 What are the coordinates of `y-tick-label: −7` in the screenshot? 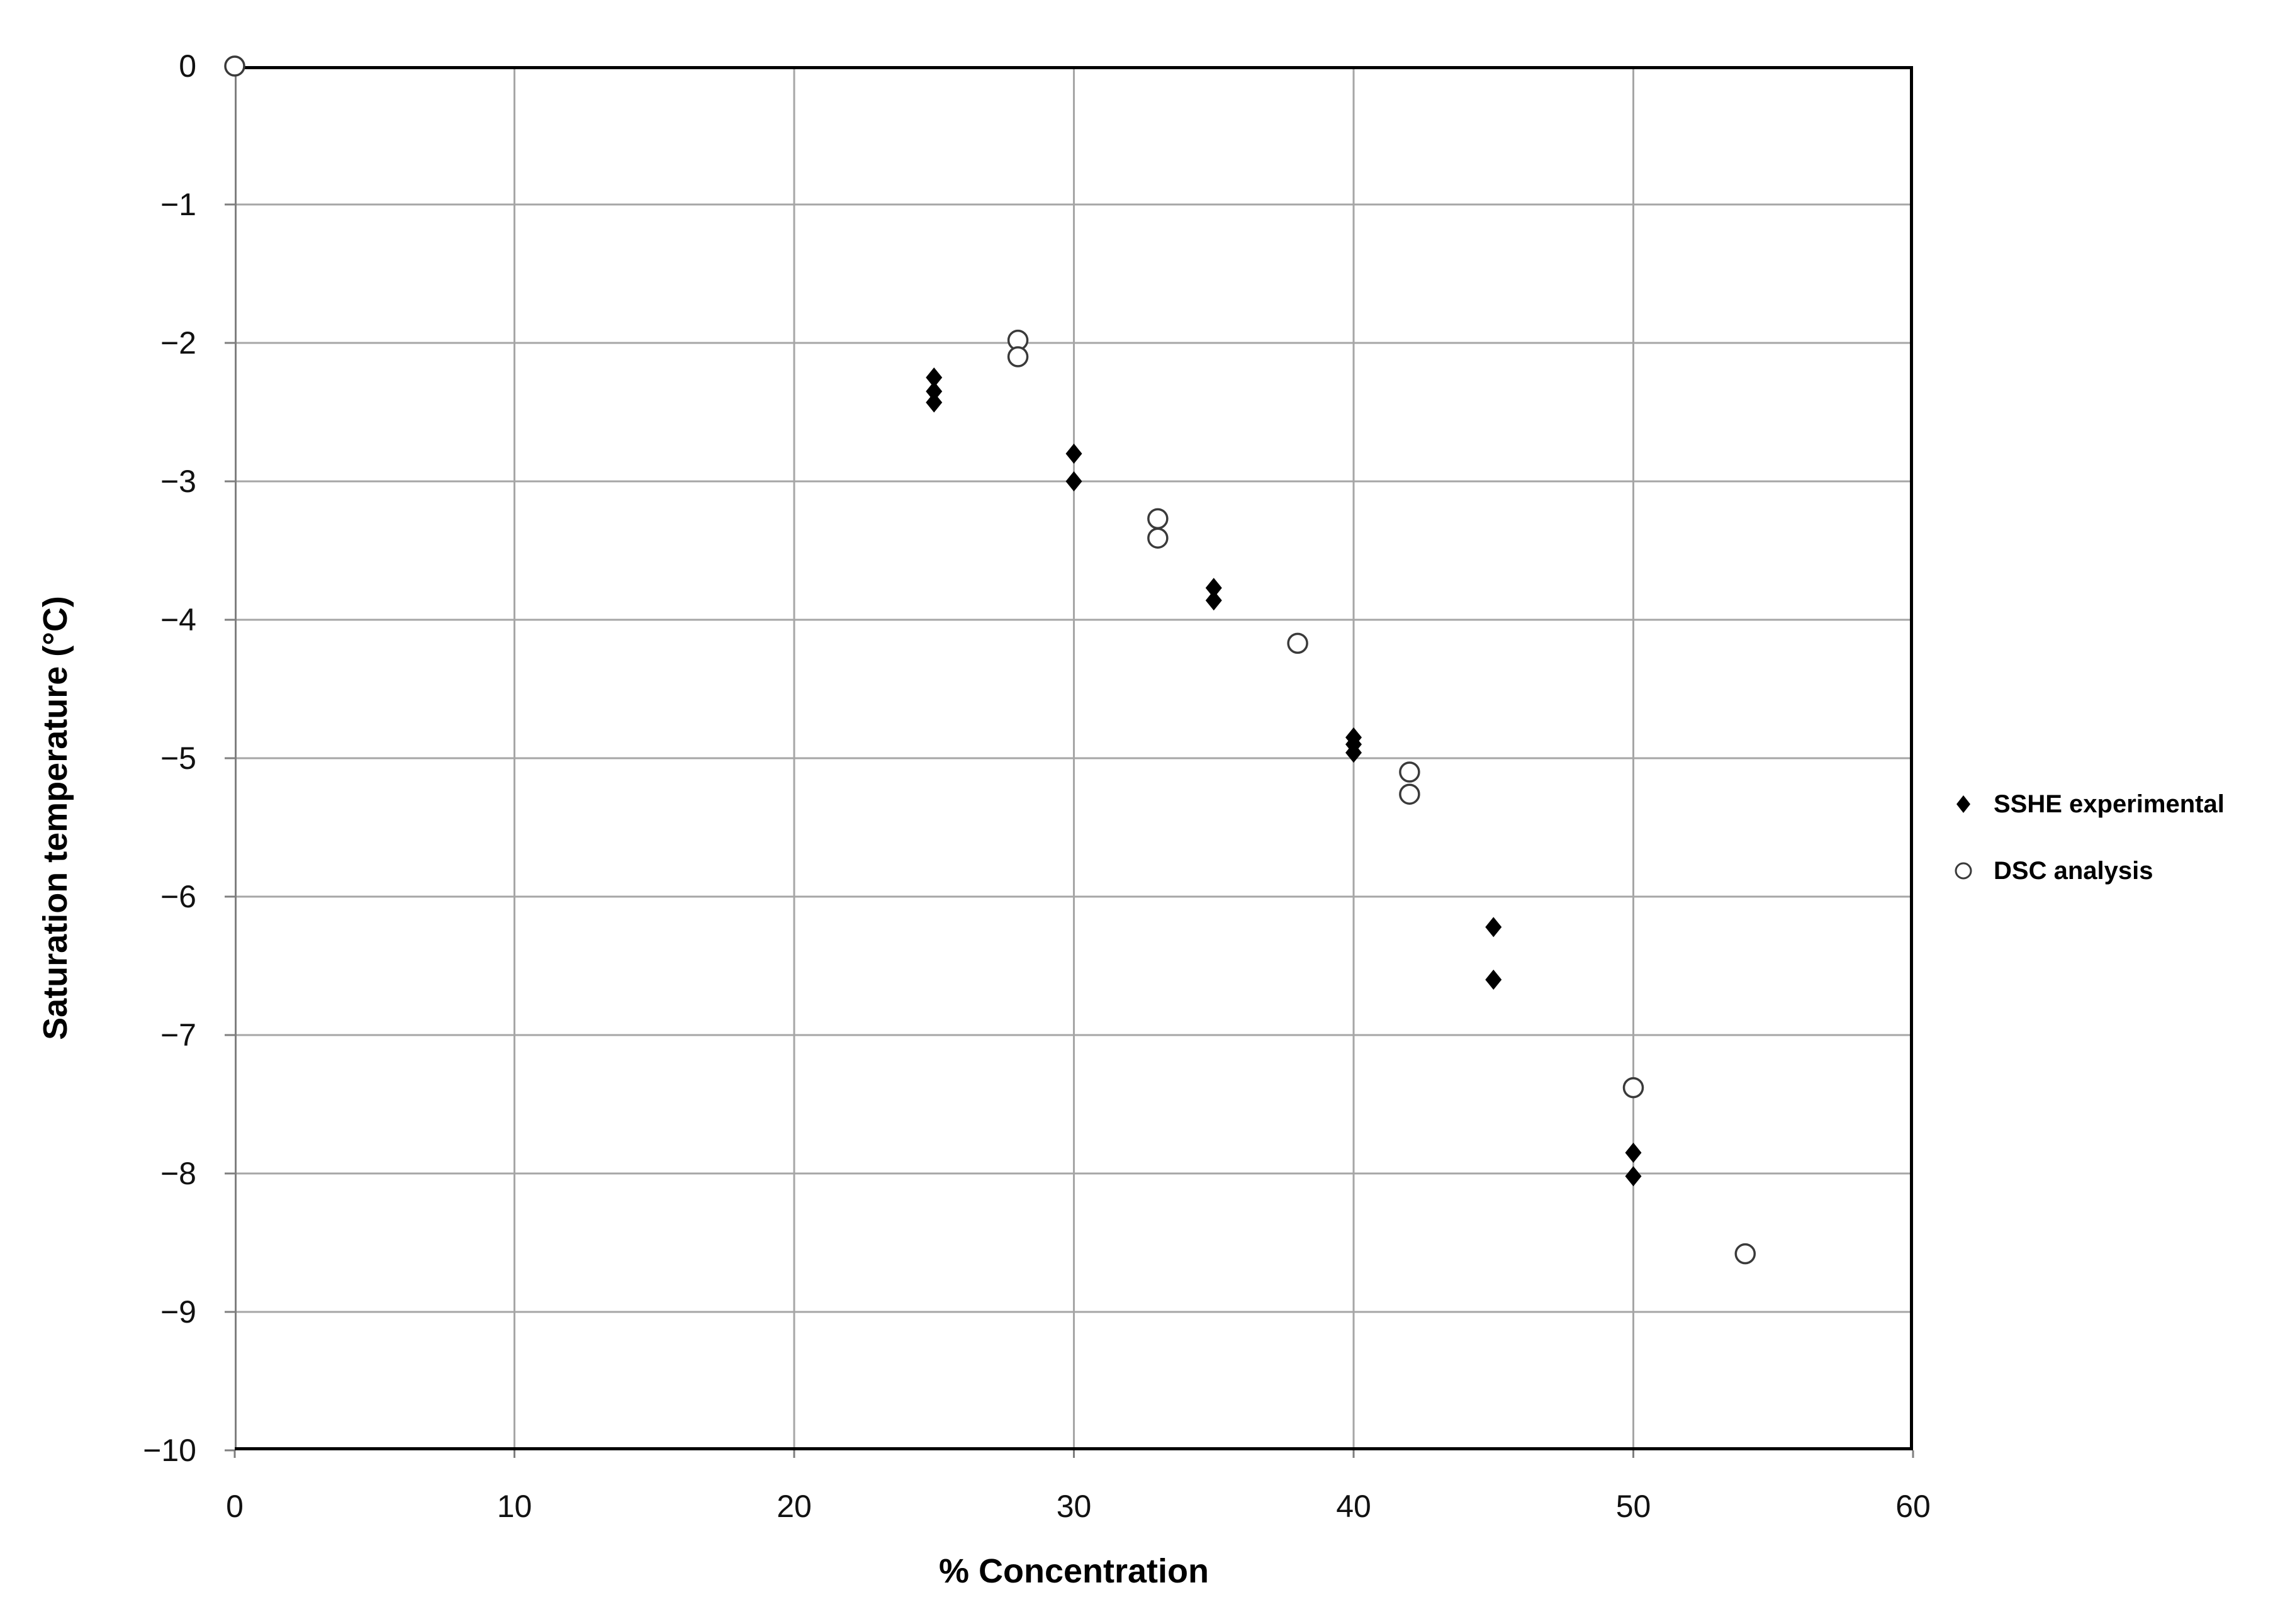 It's located at (178, 1035).